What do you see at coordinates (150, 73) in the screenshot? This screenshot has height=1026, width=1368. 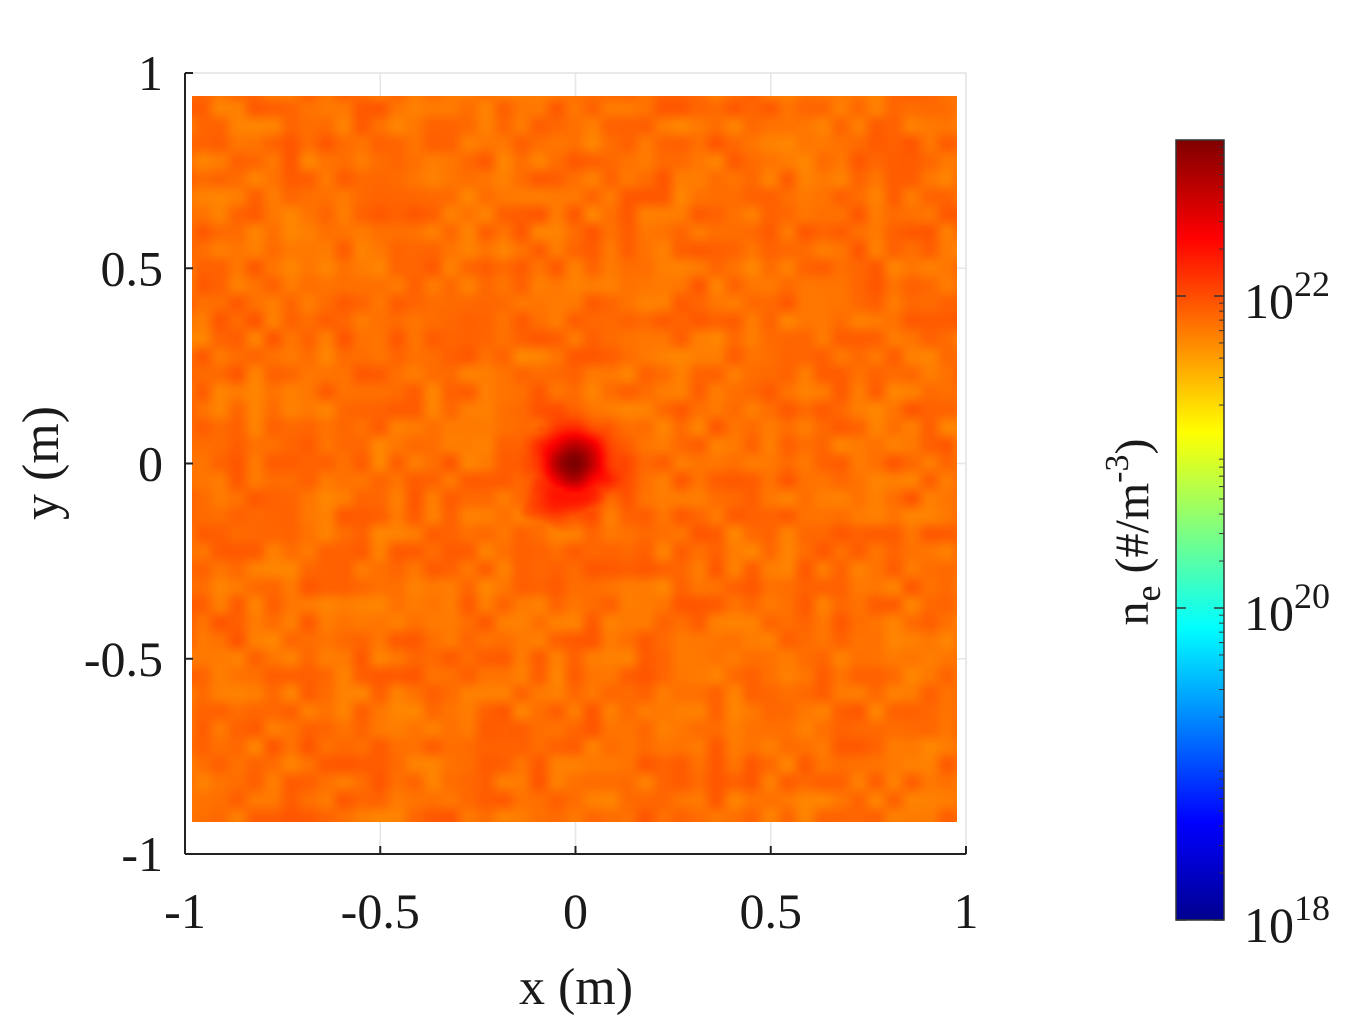 I see `y-tick-label: 1` at bounding box center [150, 73].